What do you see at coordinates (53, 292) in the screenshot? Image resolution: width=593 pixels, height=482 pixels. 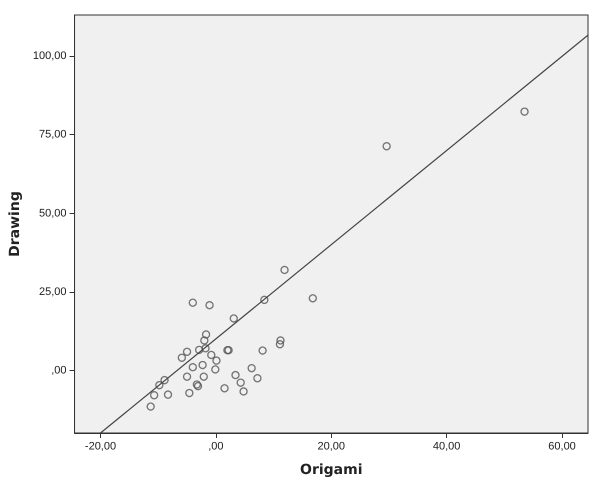 I see `y-tick-label: 25,00` at bounding box center [53, 292].